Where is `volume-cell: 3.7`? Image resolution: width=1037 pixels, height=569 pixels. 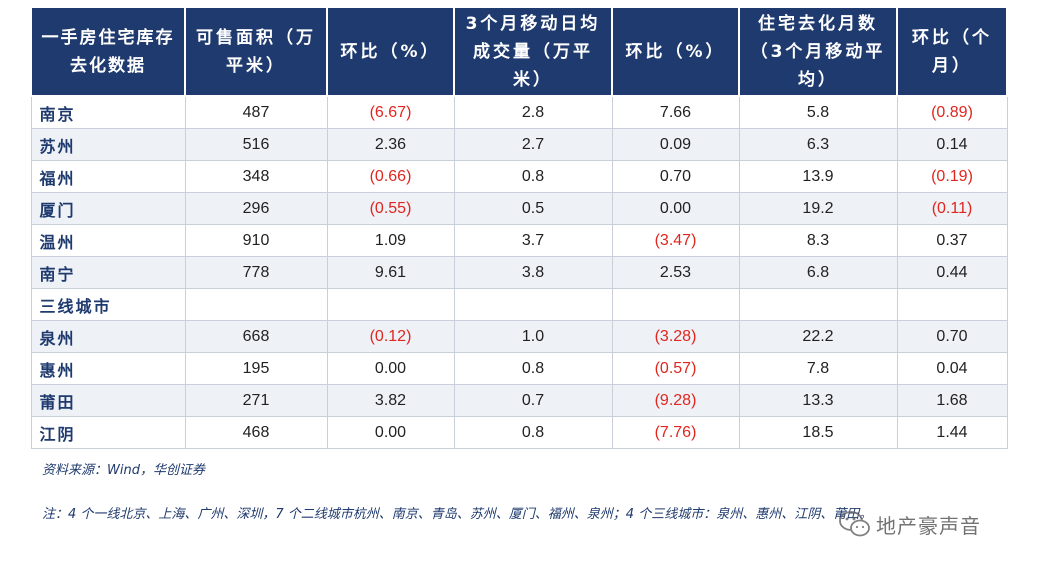
volume-cell: 3.7 is located at coordinates (533, 240).